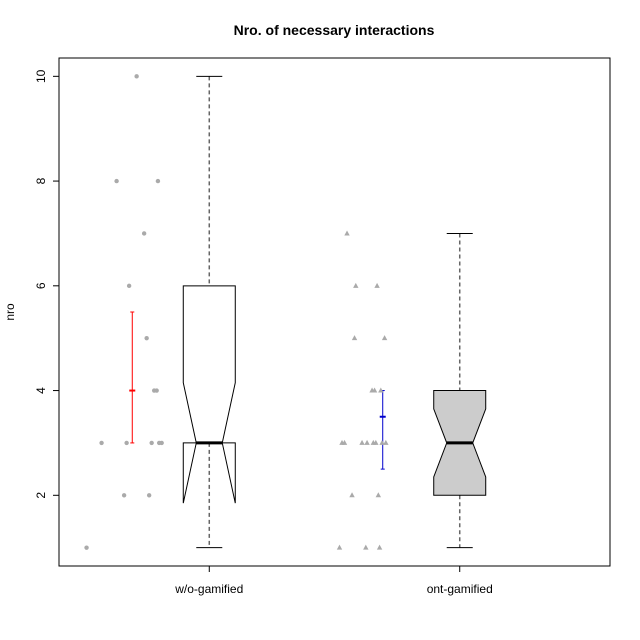 The image size is (640, 640). Describe the element at coordinates (41, 285) in the screenshot. I see `y-tick-label: 6` at that location.